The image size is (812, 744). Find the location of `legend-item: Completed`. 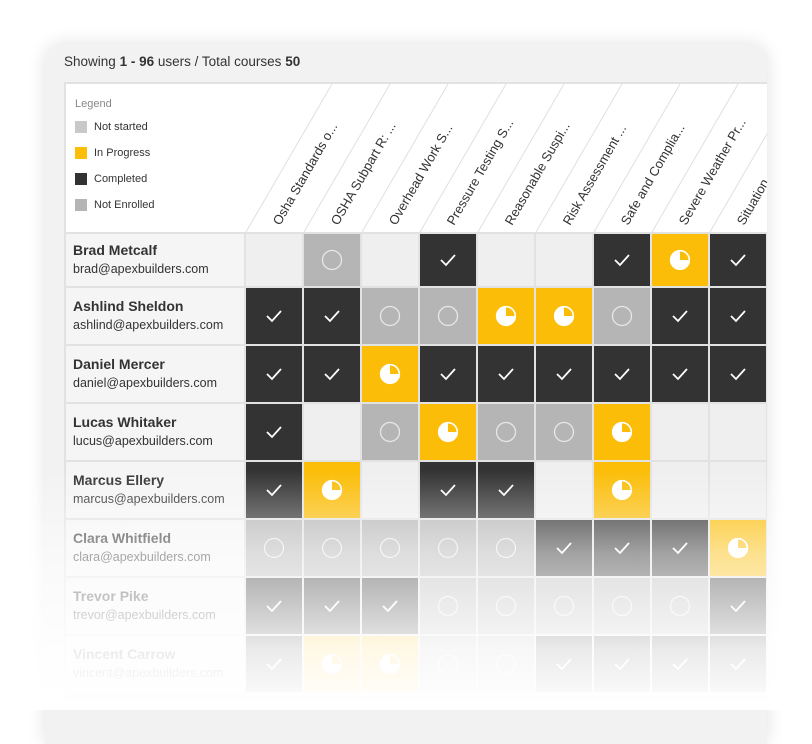

legend-item: Completed is located at coordinates (115, 179).